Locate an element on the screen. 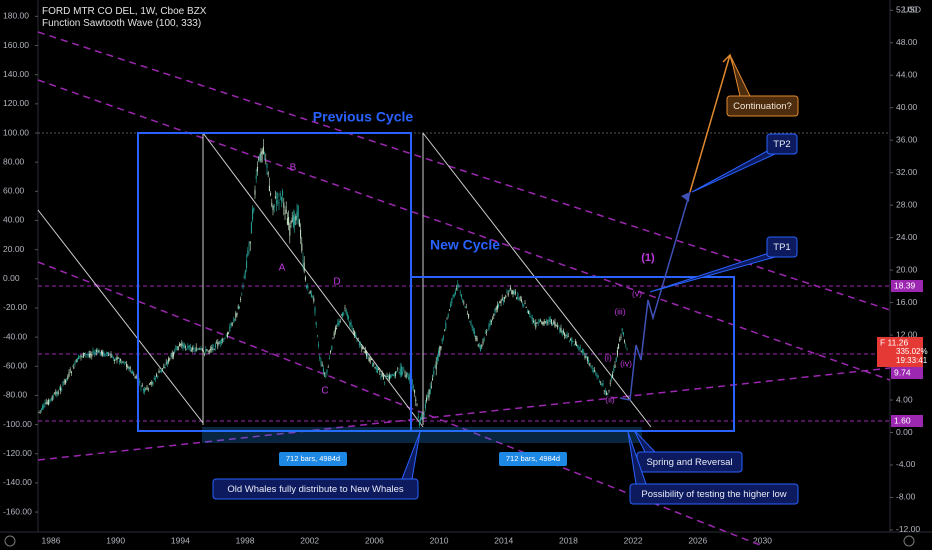 The width and height of the screenshot is (932, 550). callout-text: Possibility of testing the higher low is located at coordinates (713, 494).